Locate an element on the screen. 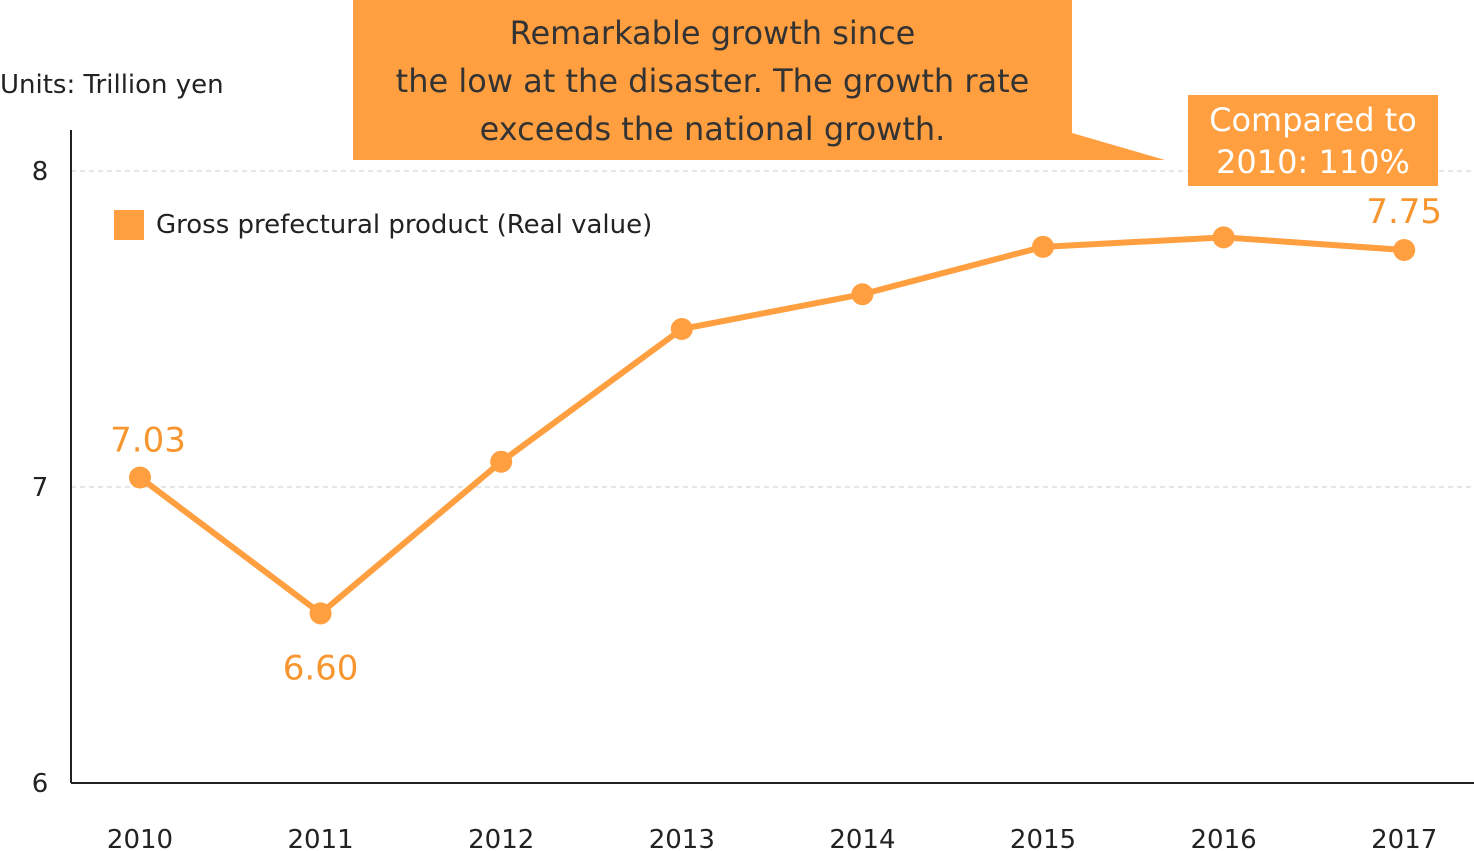  callout-line: the low at the disaster. The growth rate is located at coordinates (712, 81).